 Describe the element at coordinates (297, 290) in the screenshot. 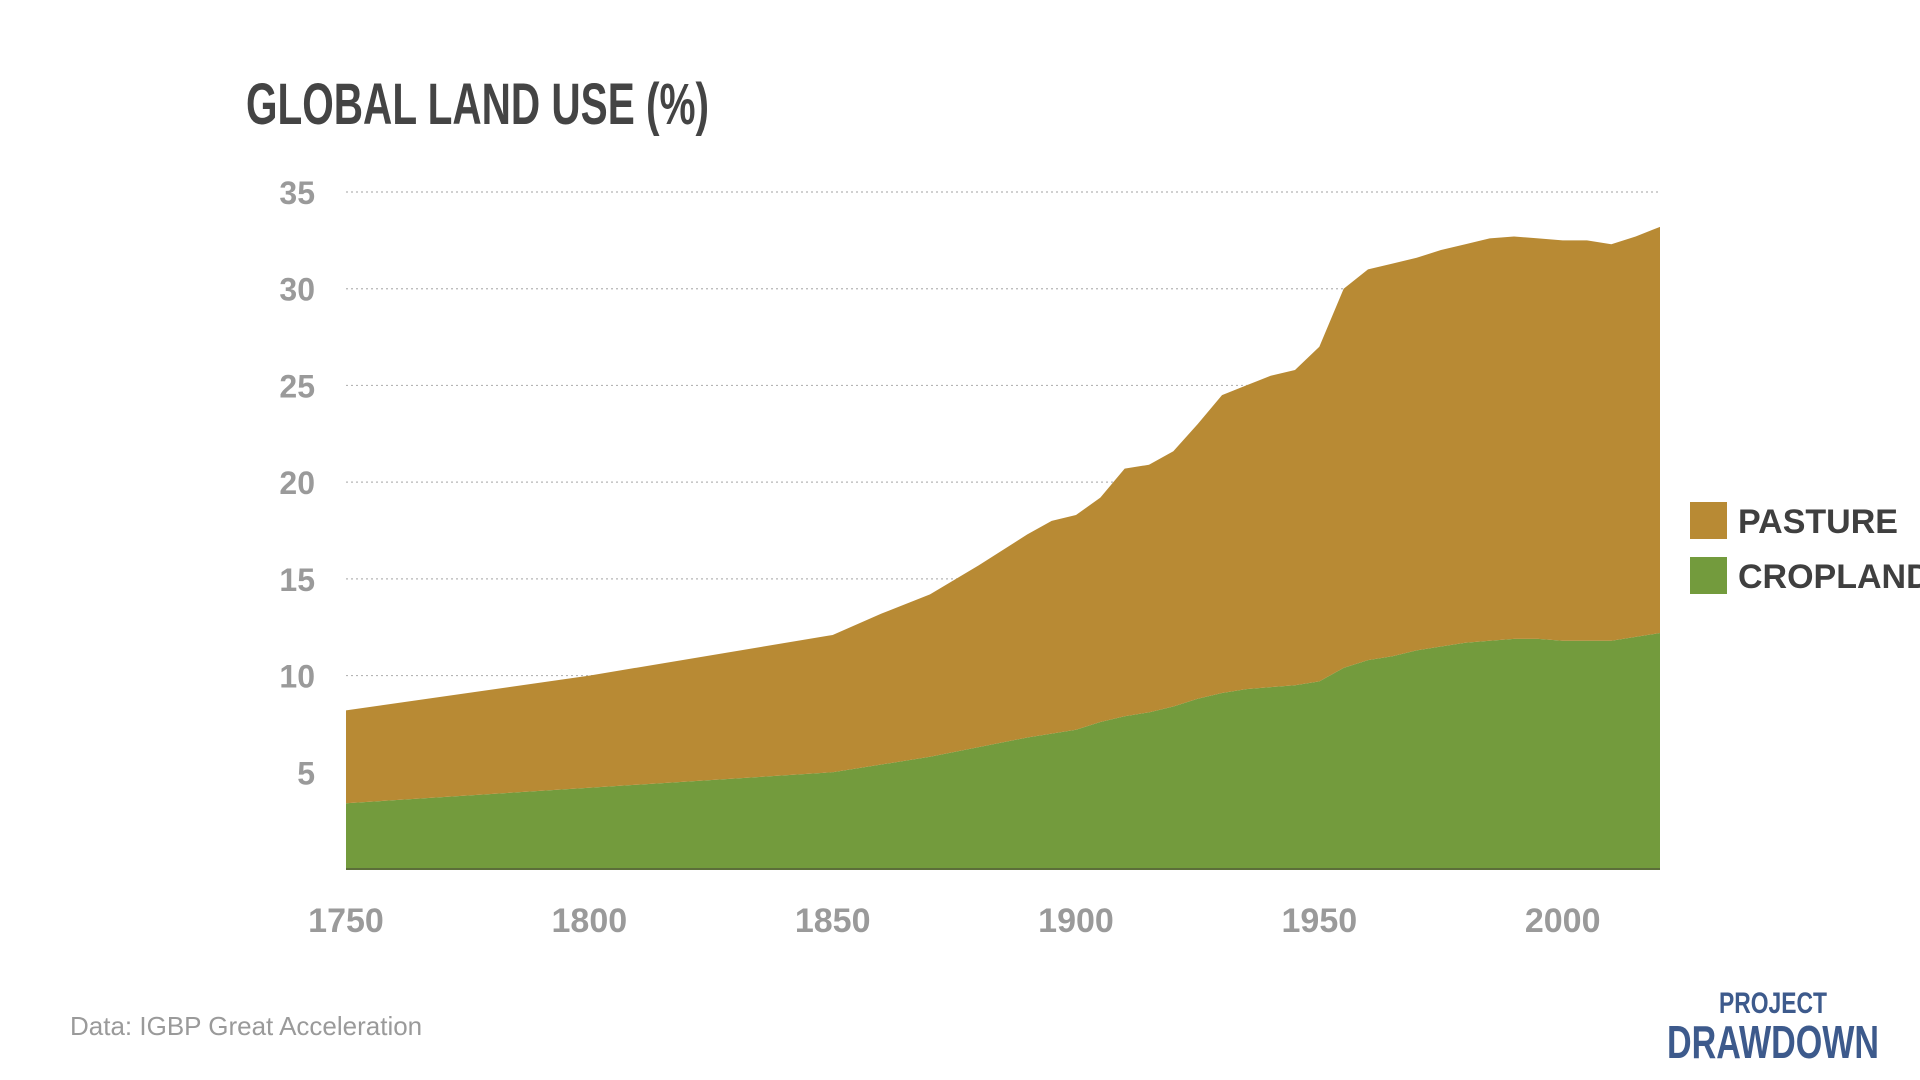

I see `y-tick-label: 30` at that location.